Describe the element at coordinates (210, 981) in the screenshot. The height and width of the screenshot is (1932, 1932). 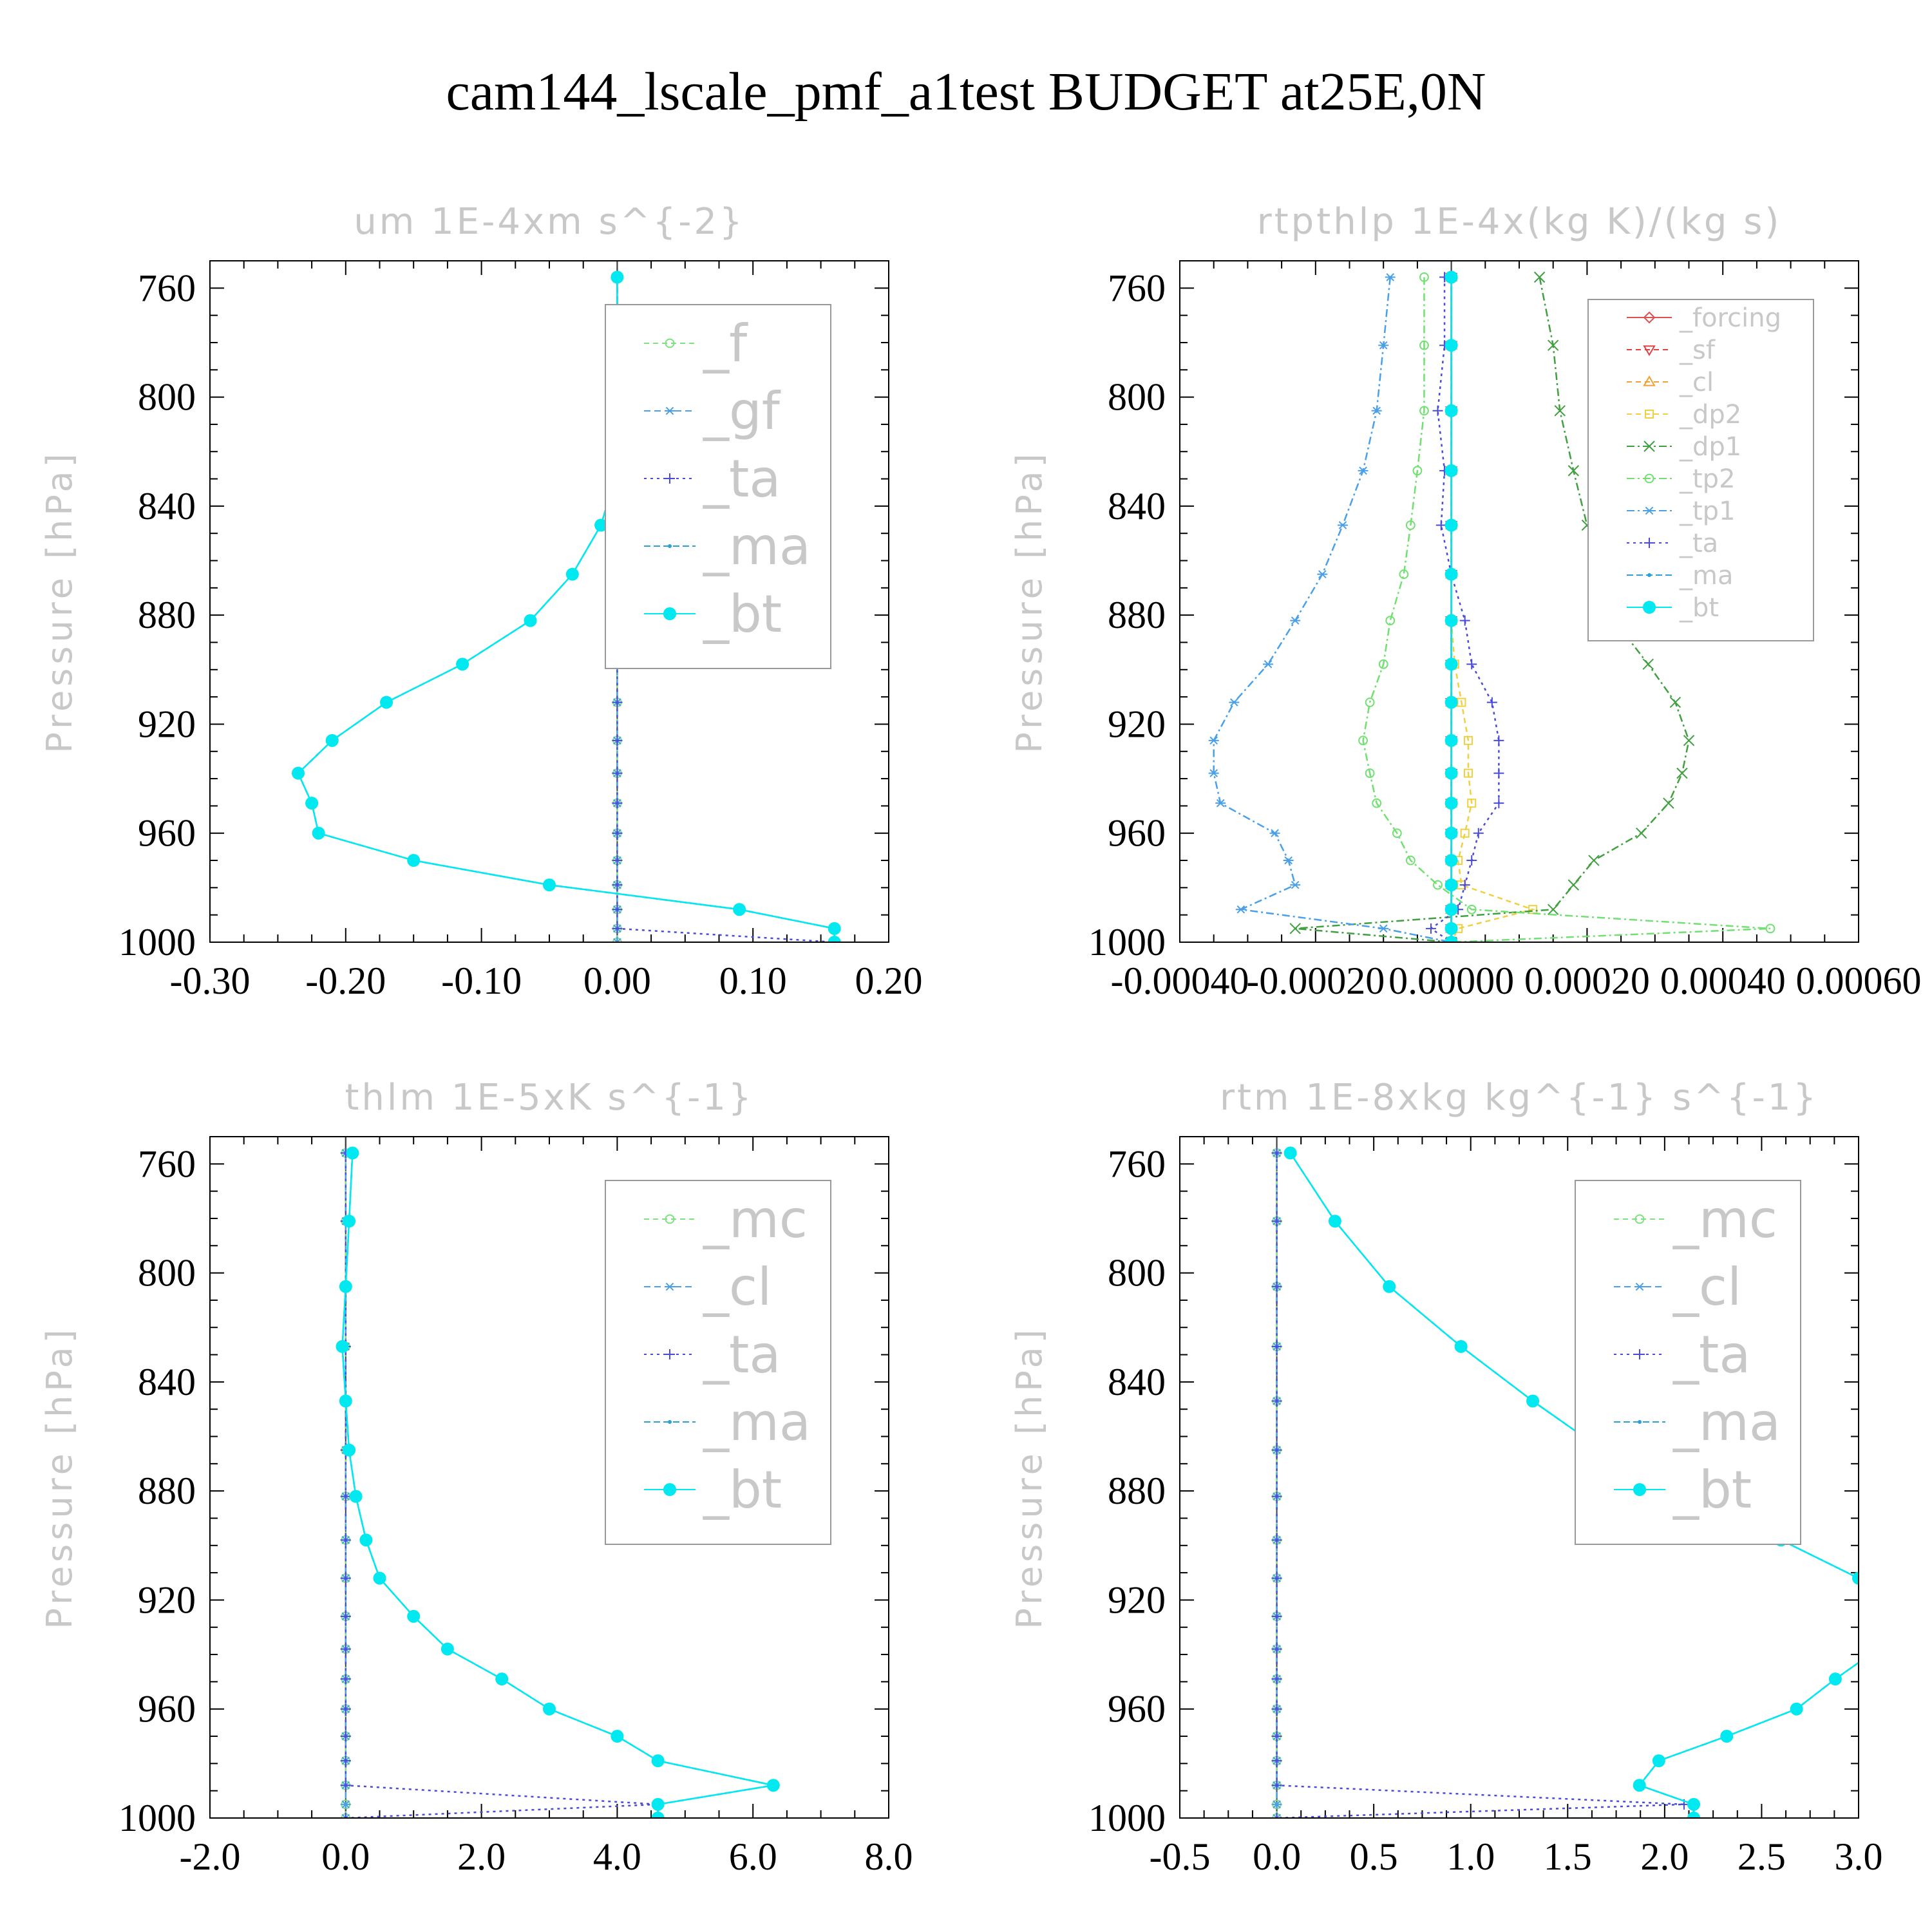
I see `x-tick-label: -0.30` at that location.